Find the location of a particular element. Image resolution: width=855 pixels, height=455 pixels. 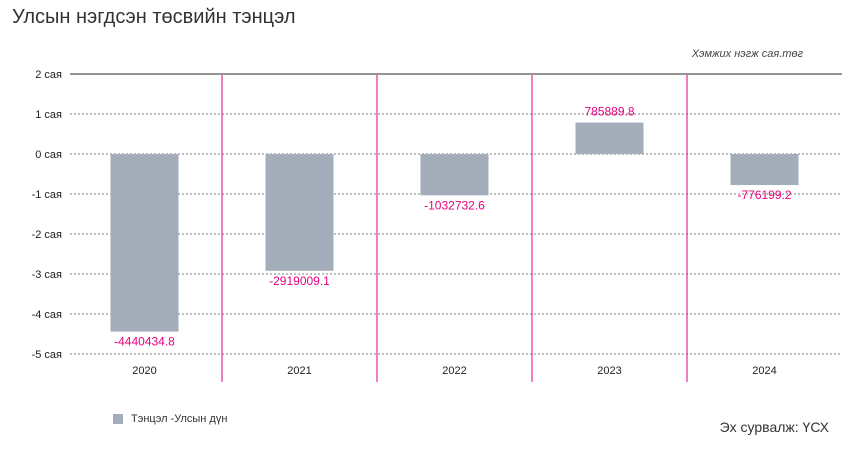

source-note: Эх сурвалж: ҮСХ is located at coordinates (774, 427).